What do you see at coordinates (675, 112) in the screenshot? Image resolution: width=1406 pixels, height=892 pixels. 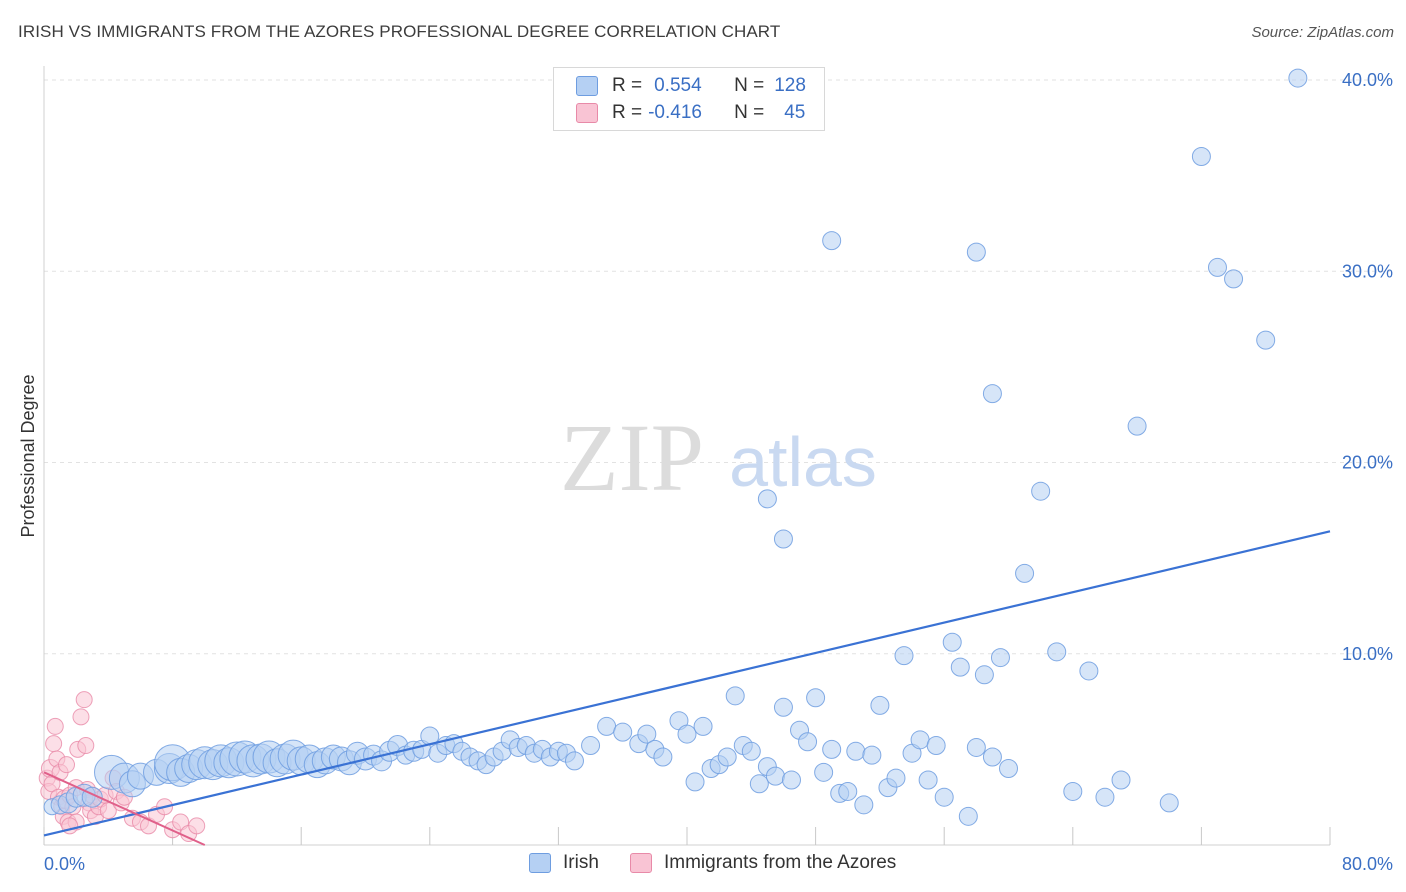 I see `azores-r-value: -0.416` at bounding box center [675, 112].